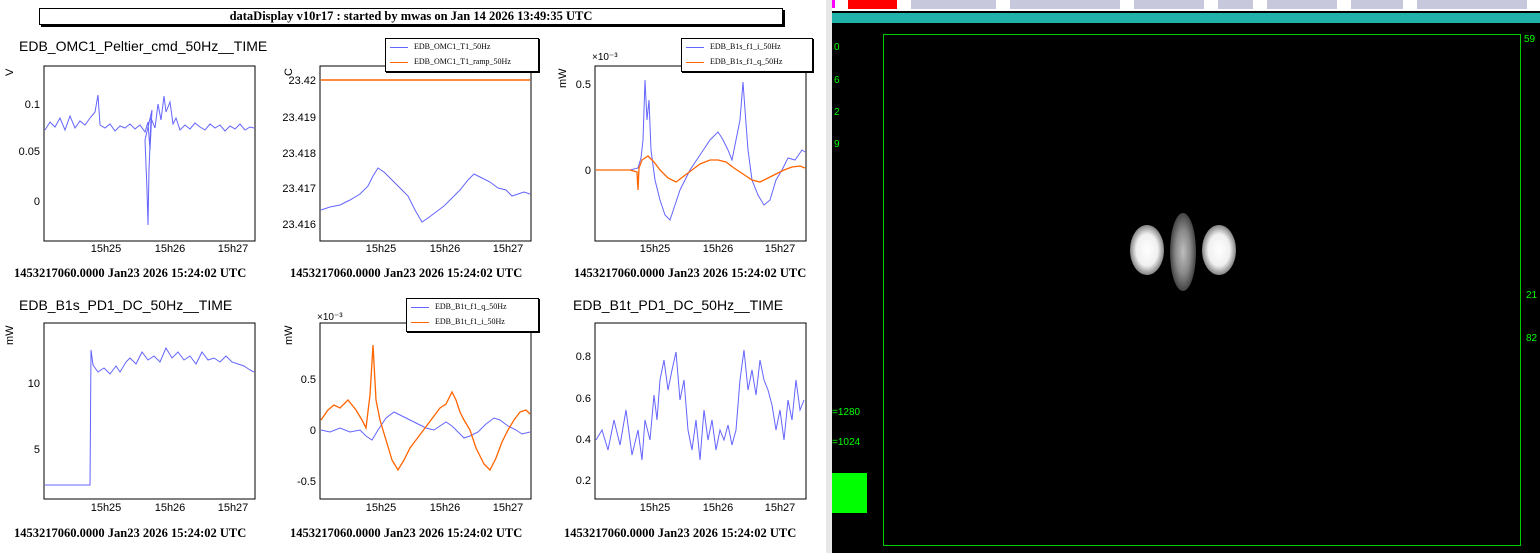 This screenshot has width=1540, height=553. I want to click on panel-4-title: EDB_B1s_PD1_DC_50Hz__TIME, so click(126, 305).